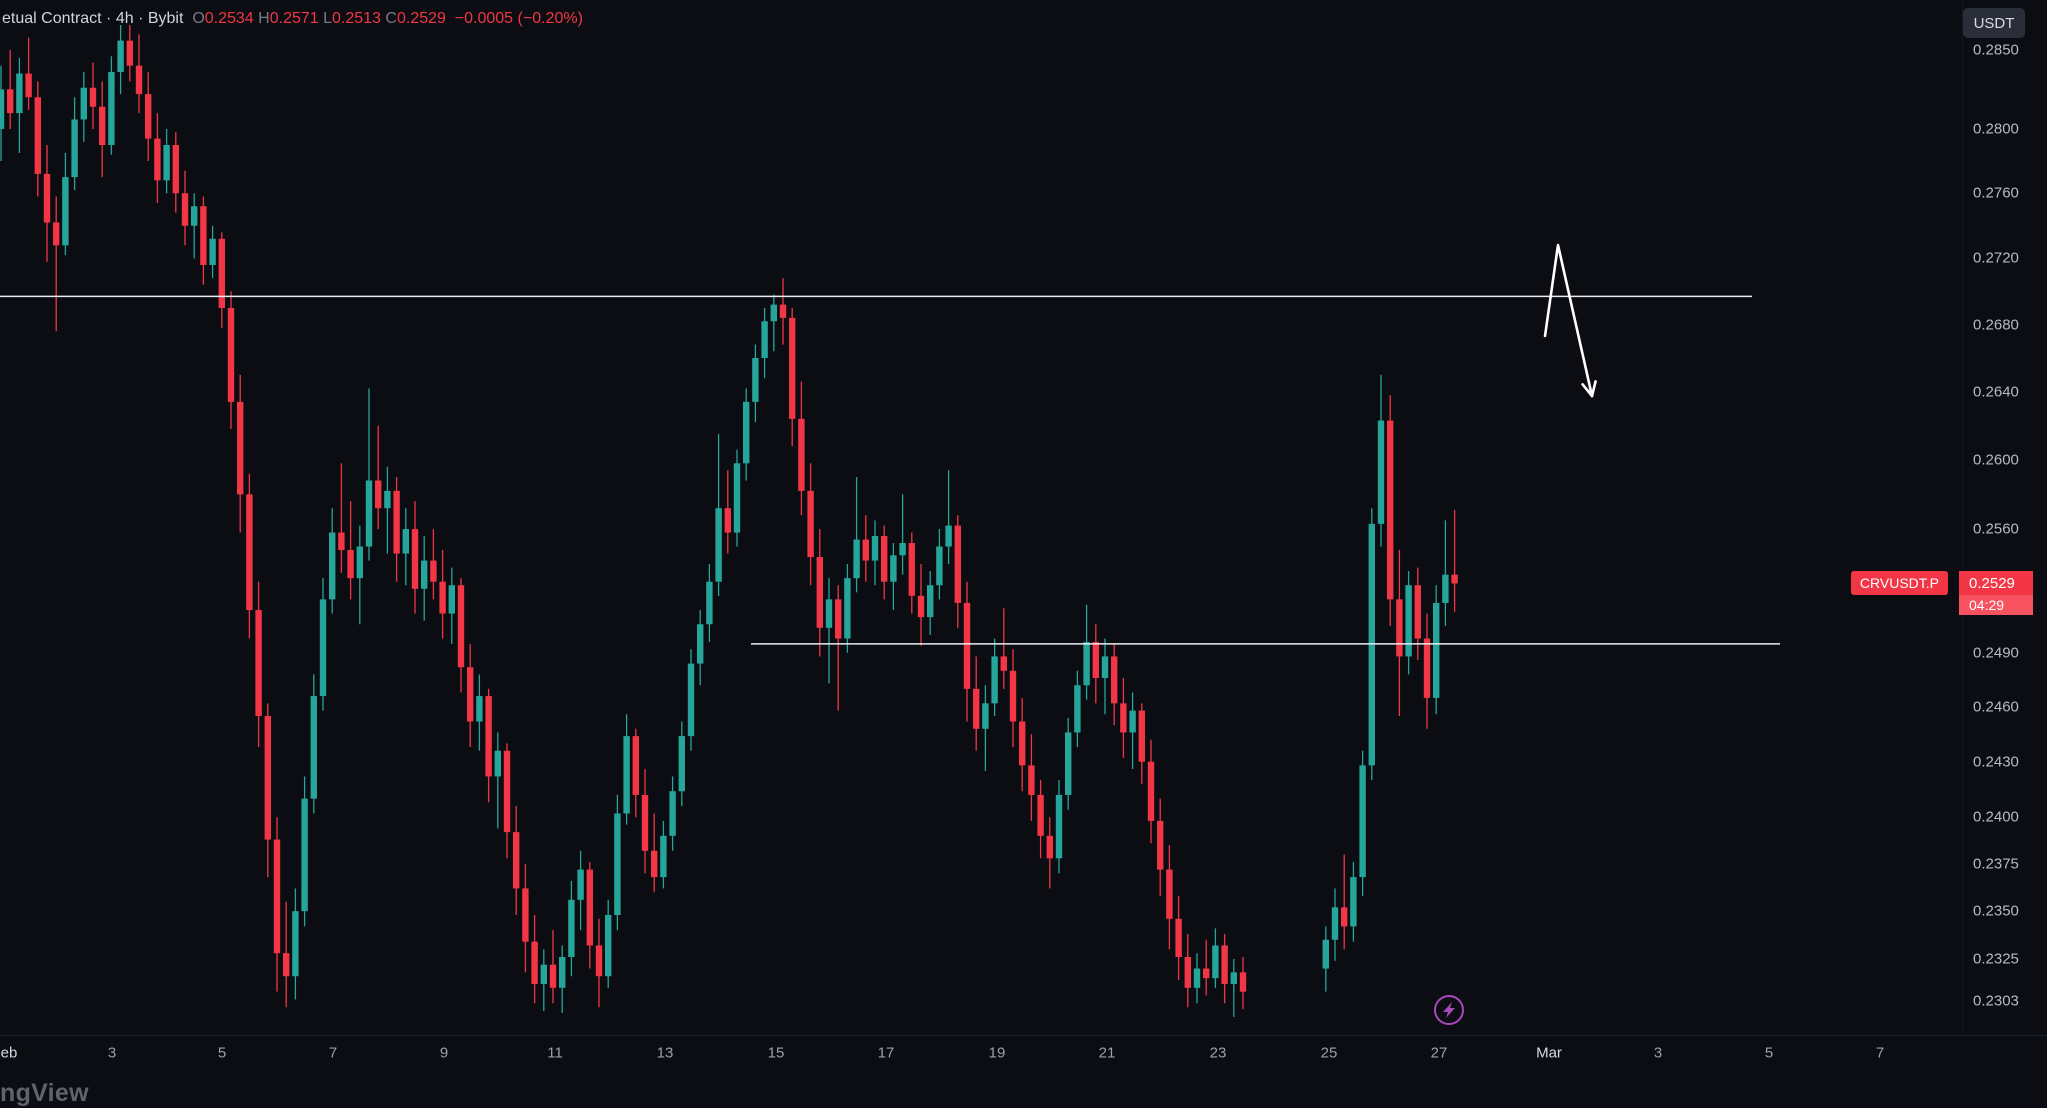  Describe the element at coordinates (1023, 1088) in the screenshot. I see `bottom-strip: ngView` at that location.